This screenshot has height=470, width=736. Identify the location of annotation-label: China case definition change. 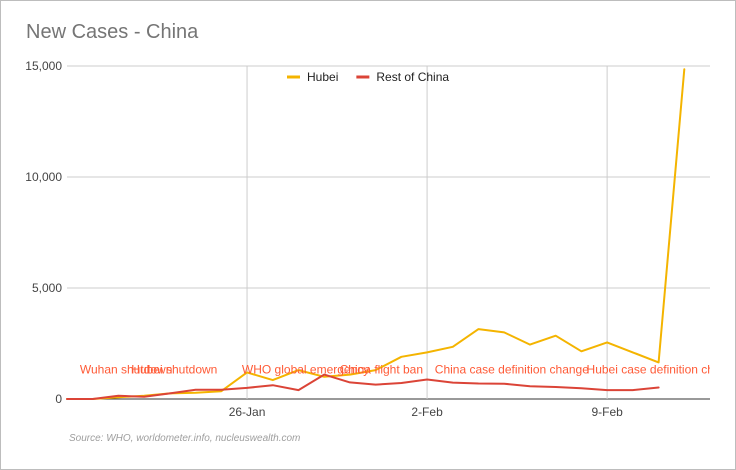
(512, 369).